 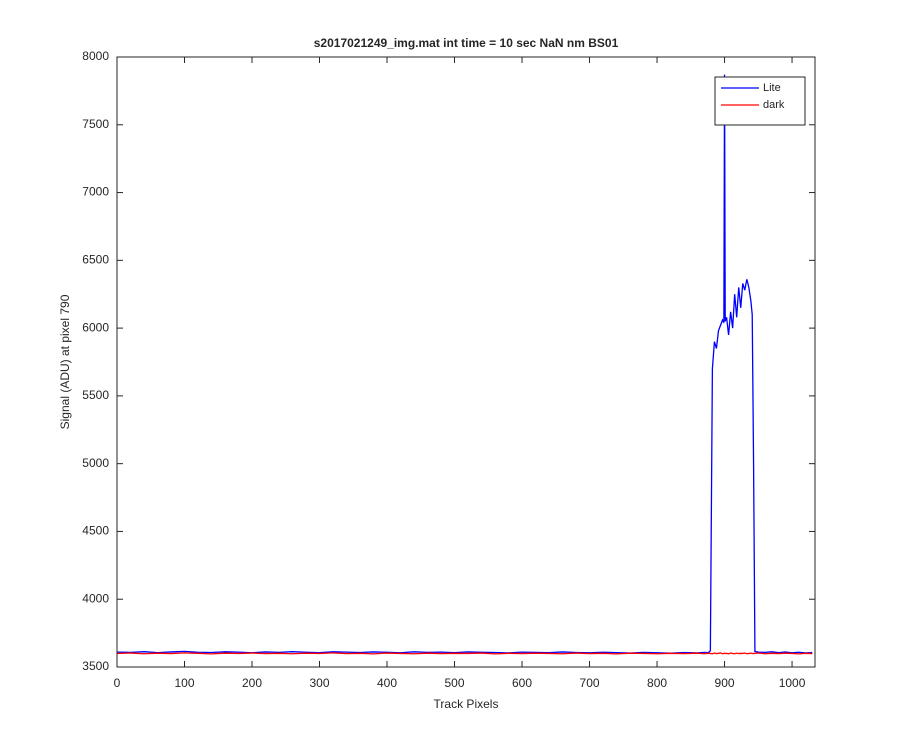 What do you see at coordinates (117, 683) in the screenshot?
I see `x-tick-label: 0` at bounding box center [117, 683].